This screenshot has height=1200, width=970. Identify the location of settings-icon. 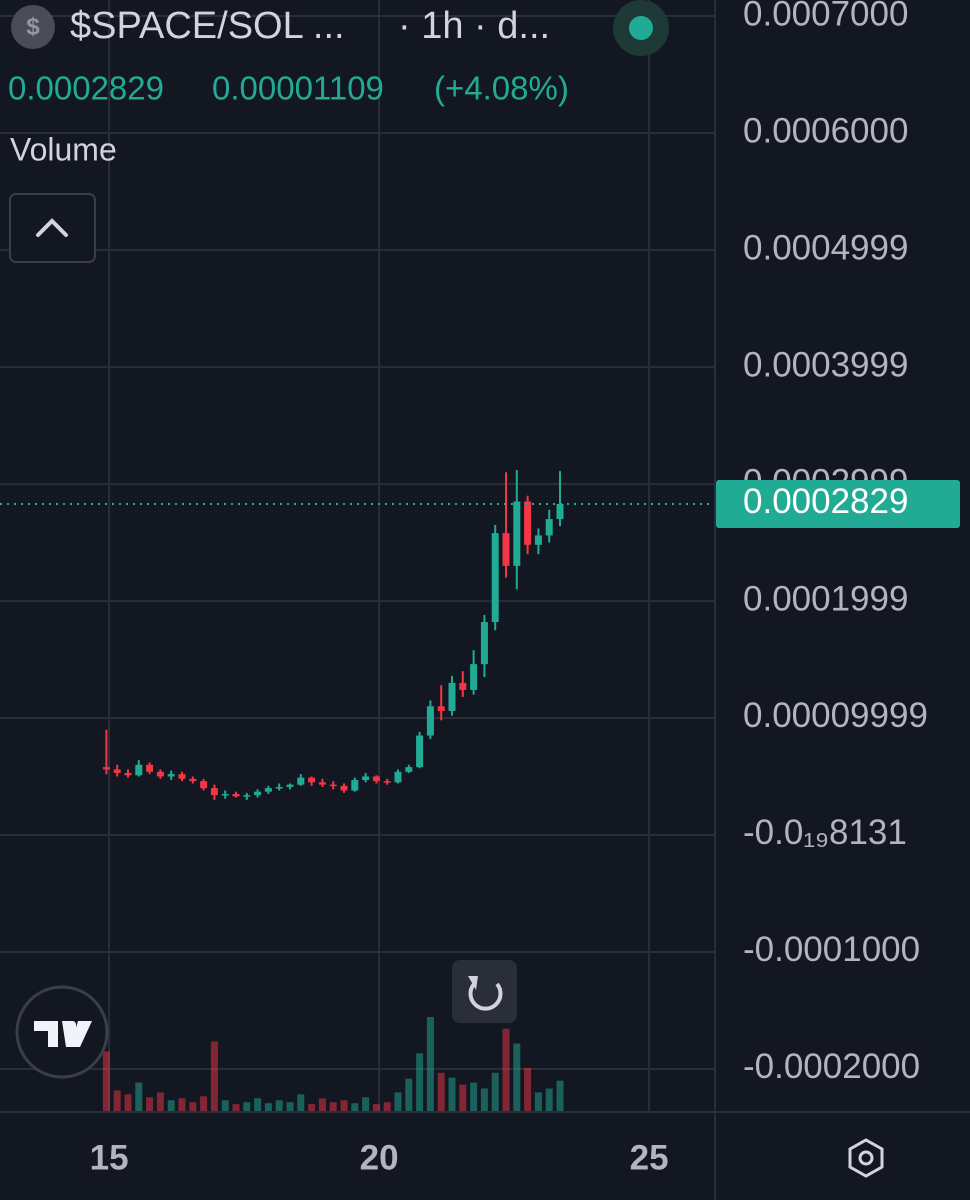
(866, 1158).